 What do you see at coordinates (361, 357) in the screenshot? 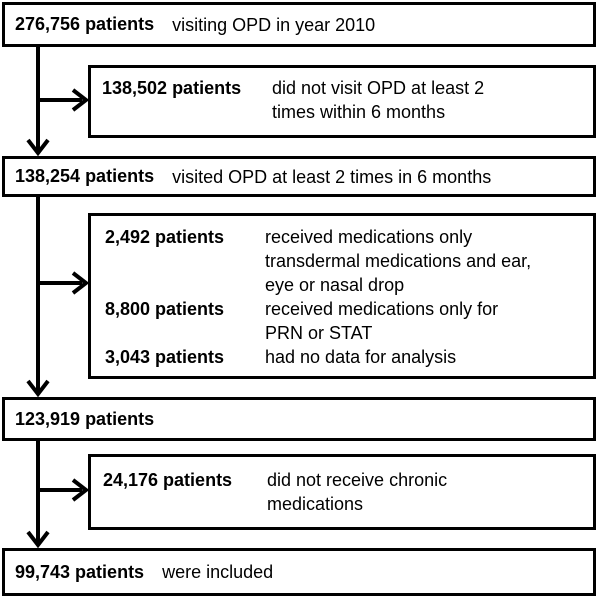
I see `box-description: had no data for analysis` at bounding box center [361, 357].